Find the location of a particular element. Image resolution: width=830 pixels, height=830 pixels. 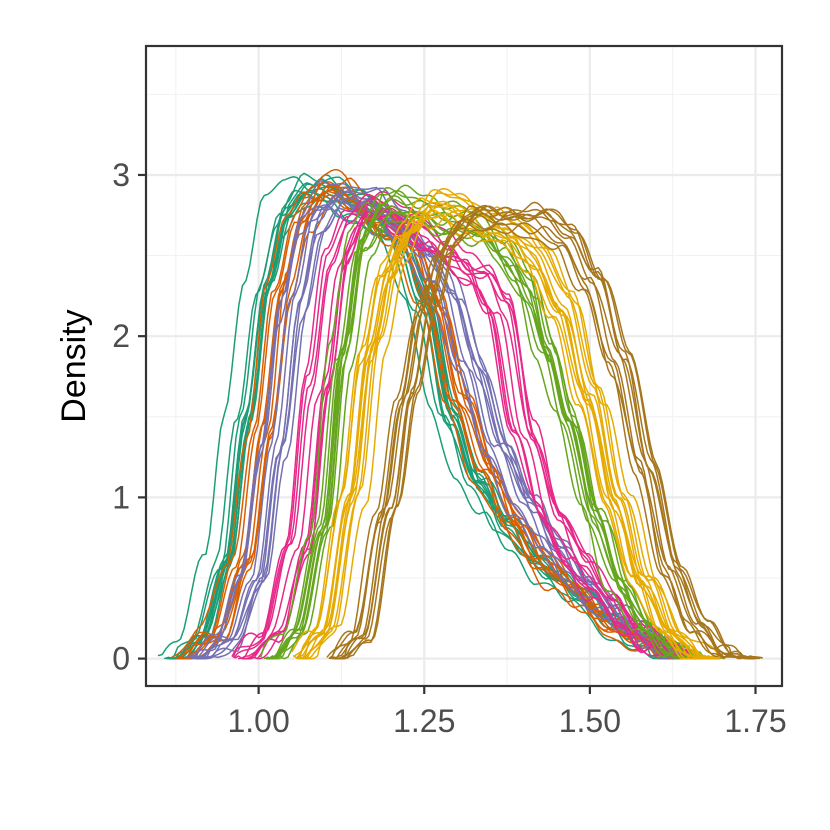

x-axis: 1.00 1.25 1.50 1.75 is located at coordinates (507, 712).